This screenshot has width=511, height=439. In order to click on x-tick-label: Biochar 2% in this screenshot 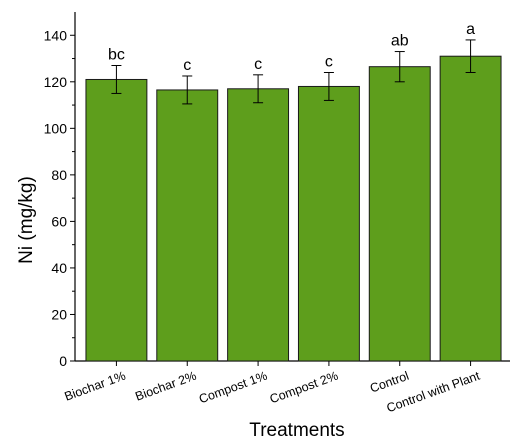, I will do `click(165, 386)`.